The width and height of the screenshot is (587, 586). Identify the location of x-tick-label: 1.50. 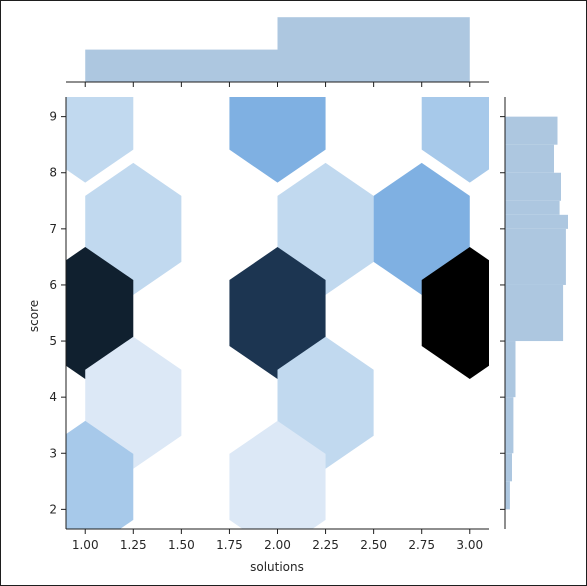
(181, 545).